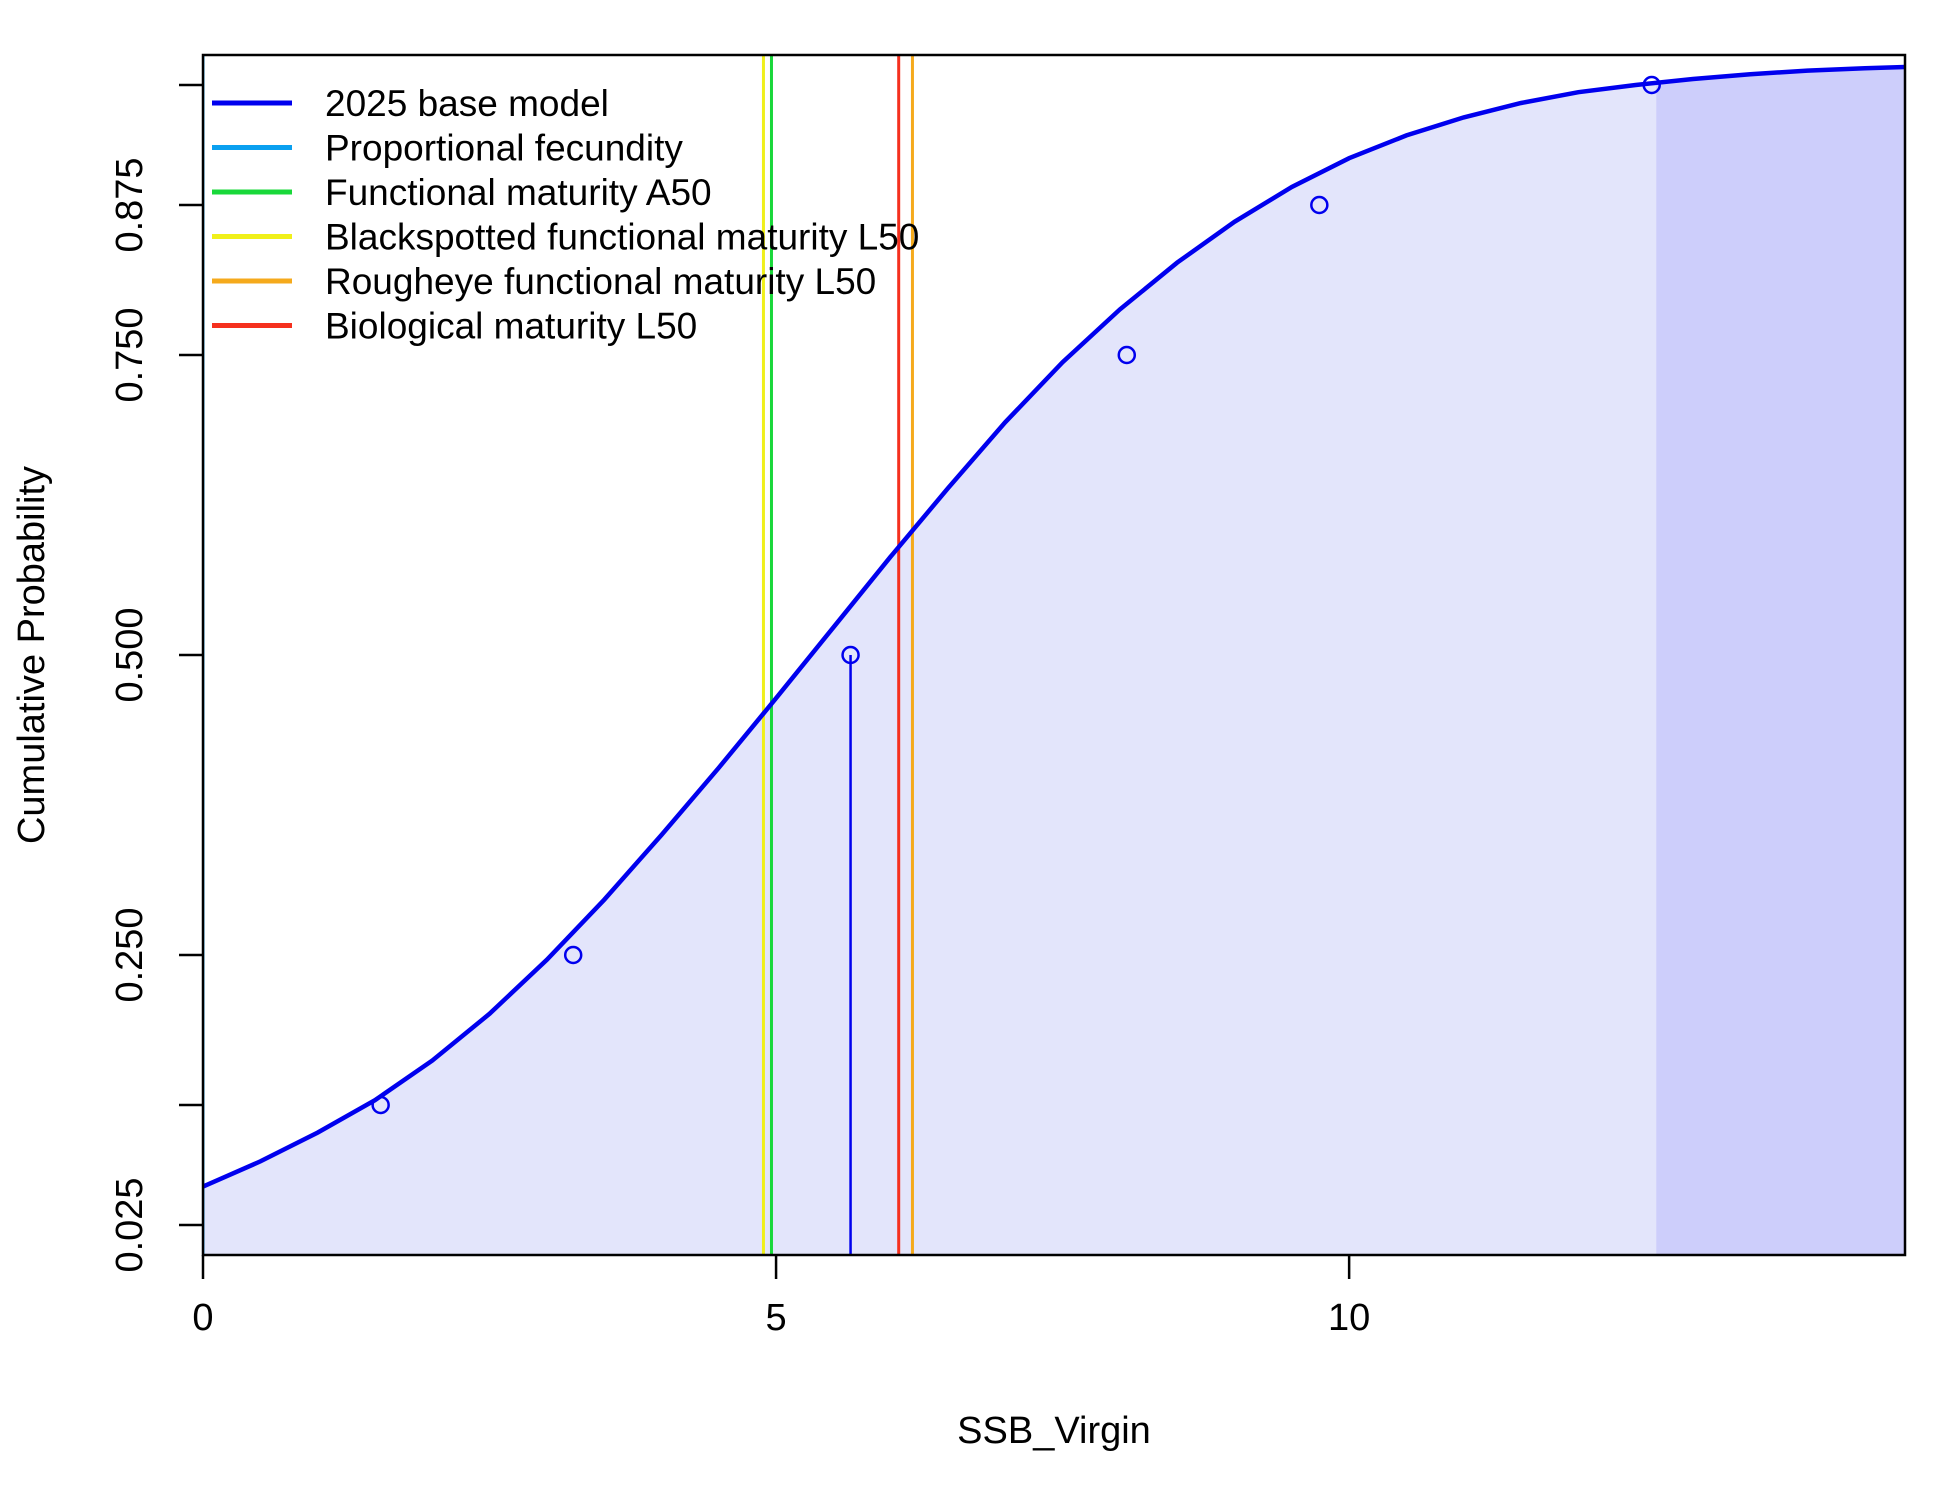 This screenshot has height=1500, width=1950. I want to click on legend-label: 2025 base model, so click(467, 103).